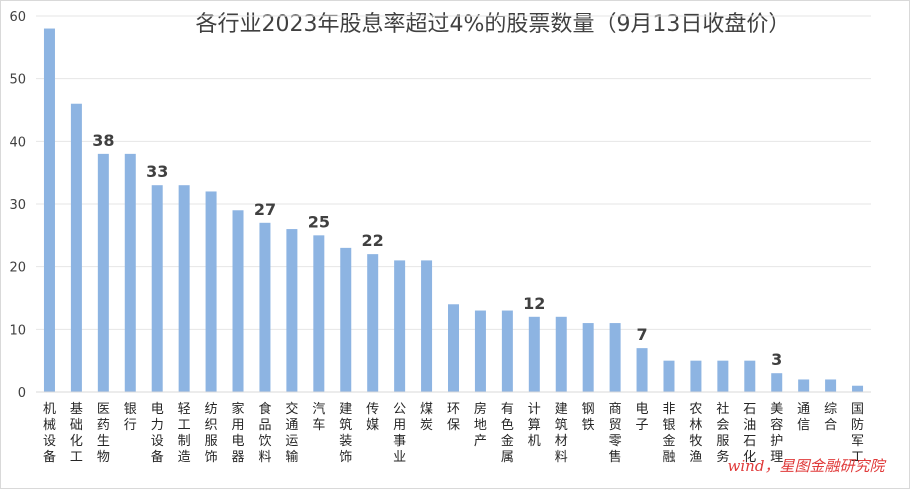 This screenshot has height=489, width=910. I want to click on x-category-label: 有色金属, so click(507, 433).